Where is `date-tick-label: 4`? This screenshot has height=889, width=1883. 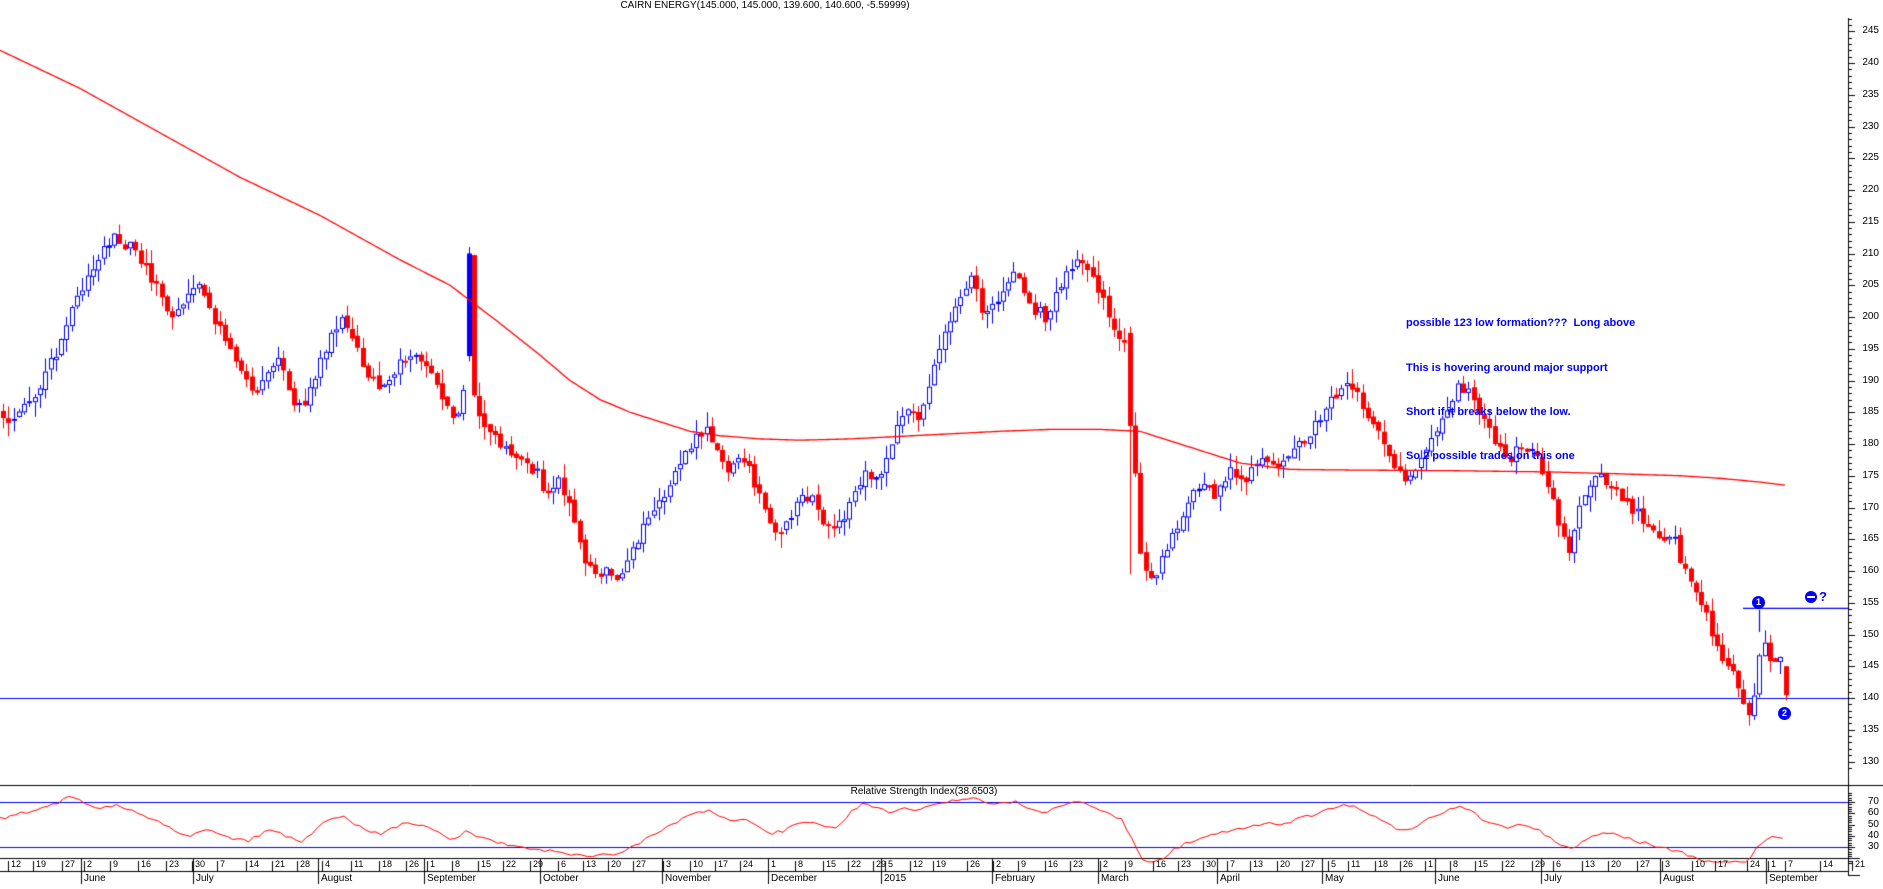 date-tick-label: 4 is located at coordinates (328, 864).